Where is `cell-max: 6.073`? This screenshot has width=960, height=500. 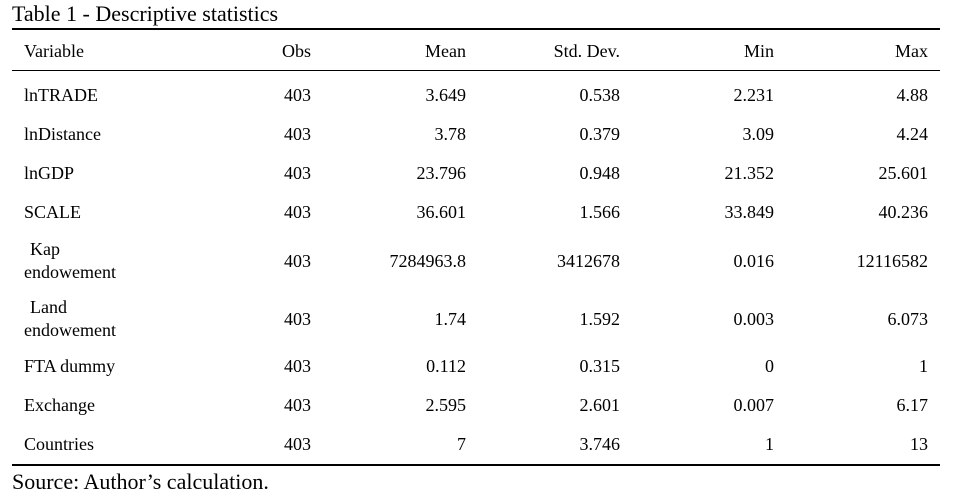 cell-max: 6.073 is located at coordinates (908, 318).